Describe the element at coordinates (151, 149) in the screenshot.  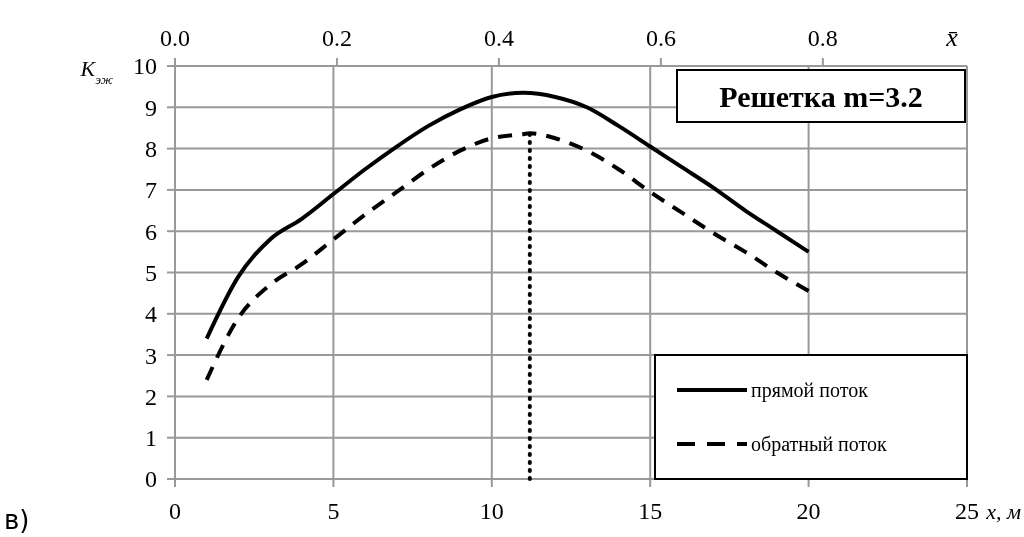
I see `y-tick-label: 8` at that location.